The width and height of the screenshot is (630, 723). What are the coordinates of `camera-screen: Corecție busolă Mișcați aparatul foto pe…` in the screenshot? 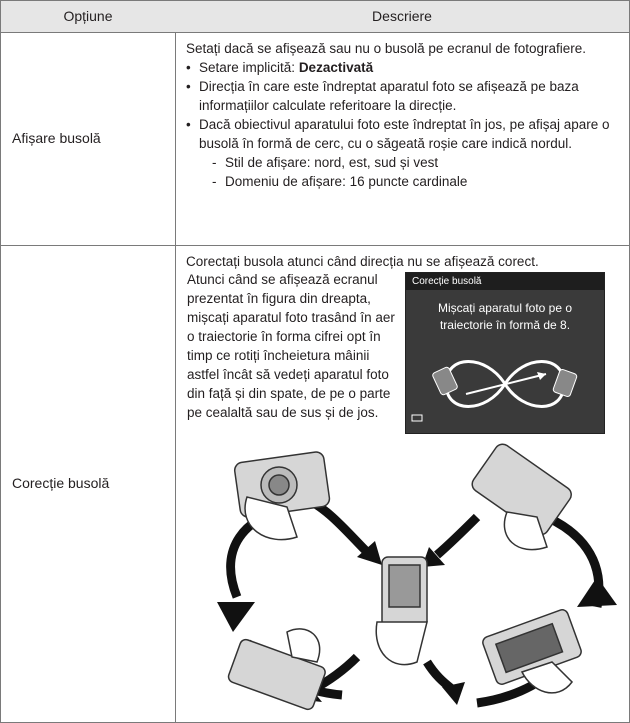 It's located at (505, 353).